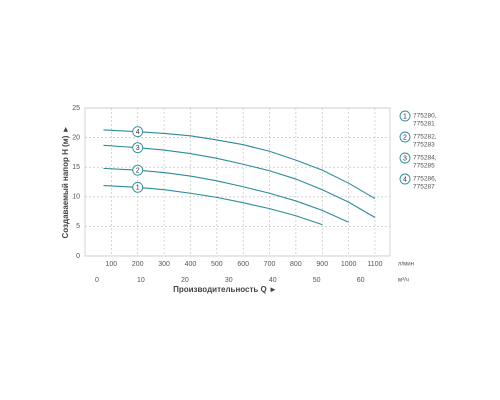 The image size is (500, 400). I want to click on legend-number: 2, so click(405, 137).